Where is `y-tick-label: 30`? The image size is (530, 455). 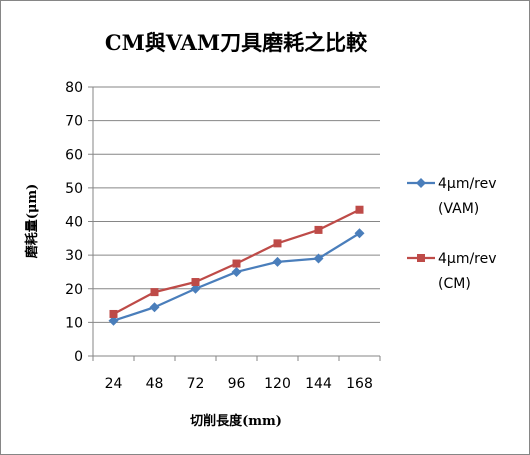
y-tick-label: 30 is located at coordinates (74, 256).